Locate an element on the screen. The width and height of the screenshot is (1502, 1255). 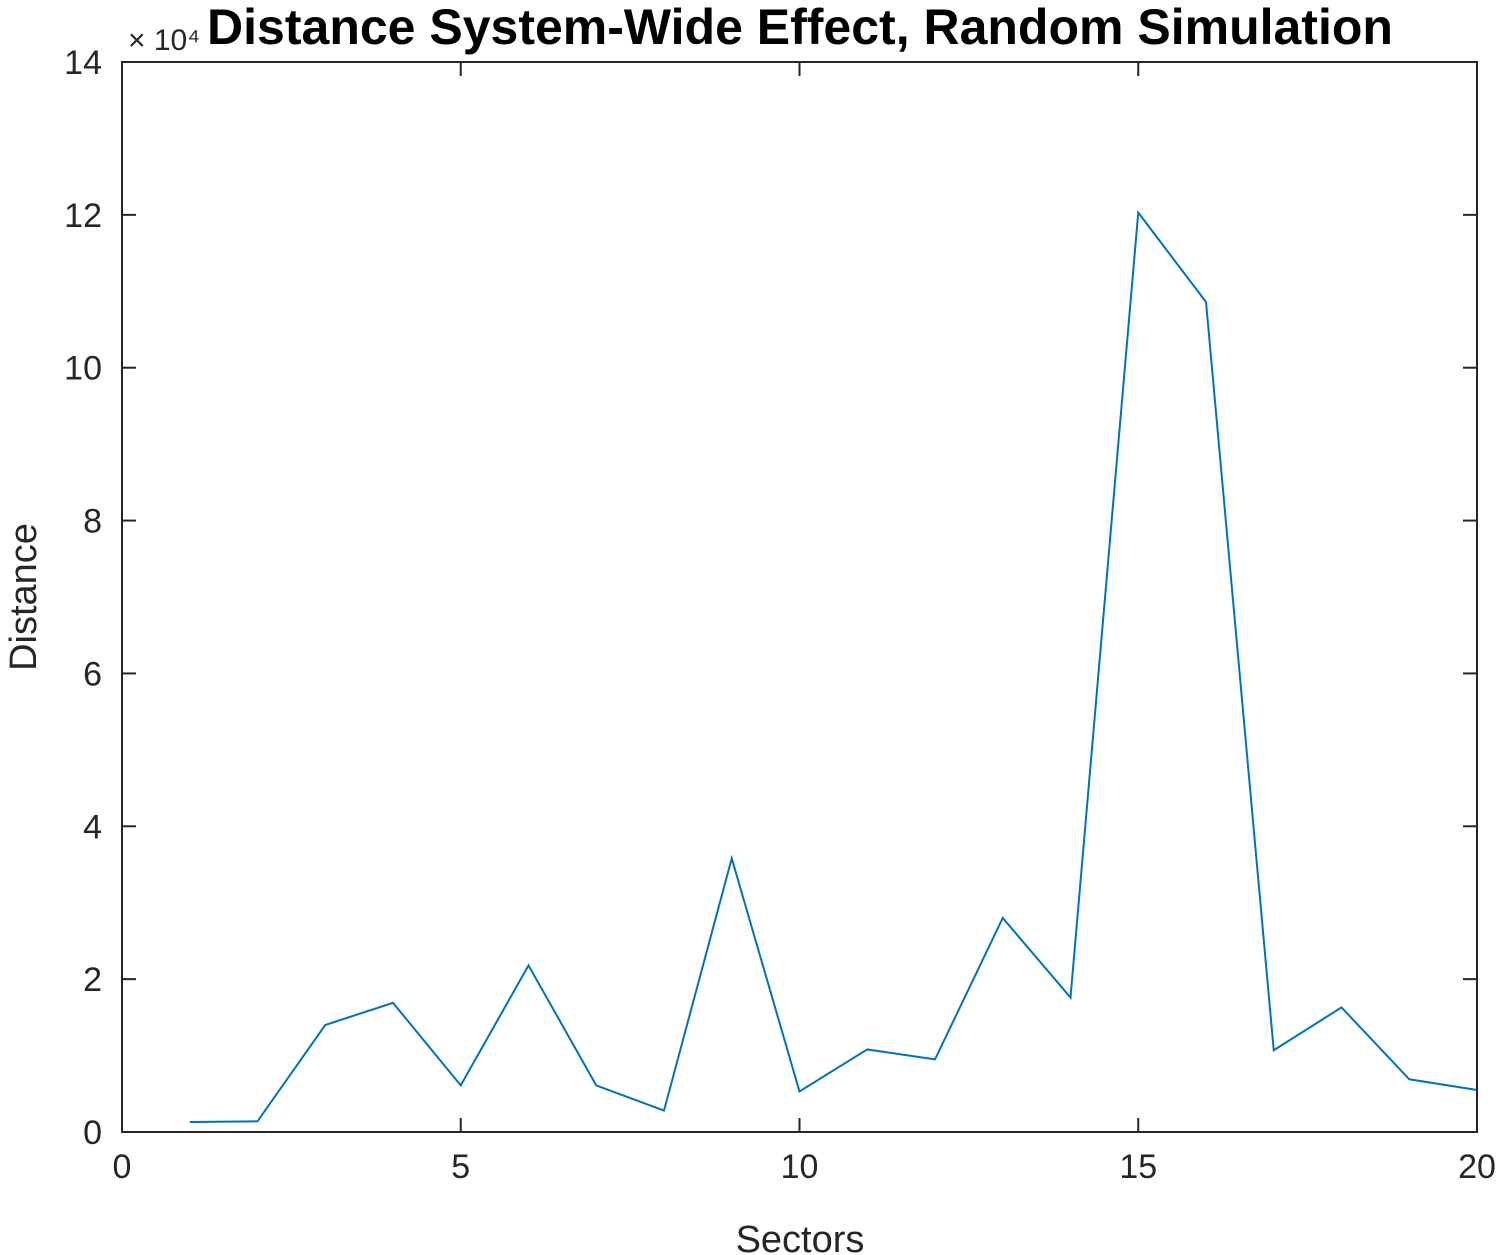
x-axis-label: Sectors is located at coordinates (800, 1237).